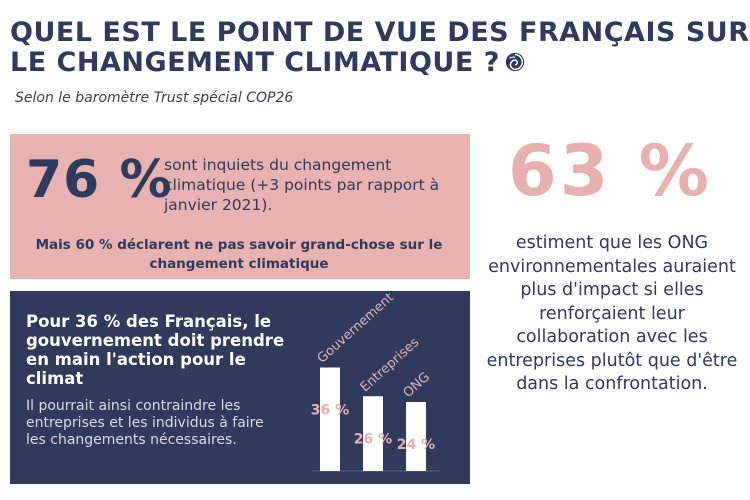 The height and width of the screenshot is (500, 750). I want to click on category-label-ong: ONG, so click(417, 385).